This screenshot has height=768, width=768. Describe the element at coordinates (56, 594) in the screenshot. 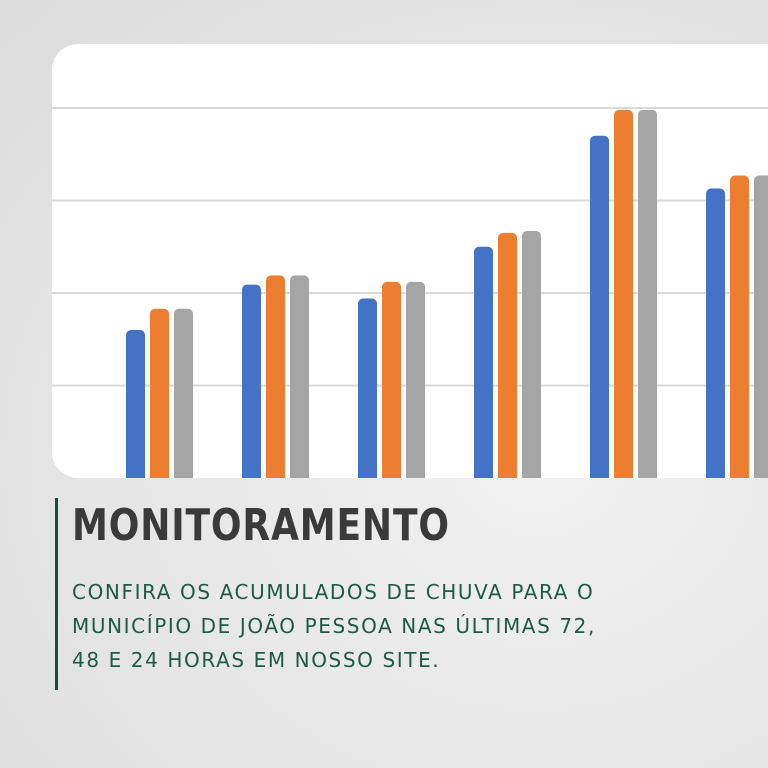

I see `accent-bar` at that location.